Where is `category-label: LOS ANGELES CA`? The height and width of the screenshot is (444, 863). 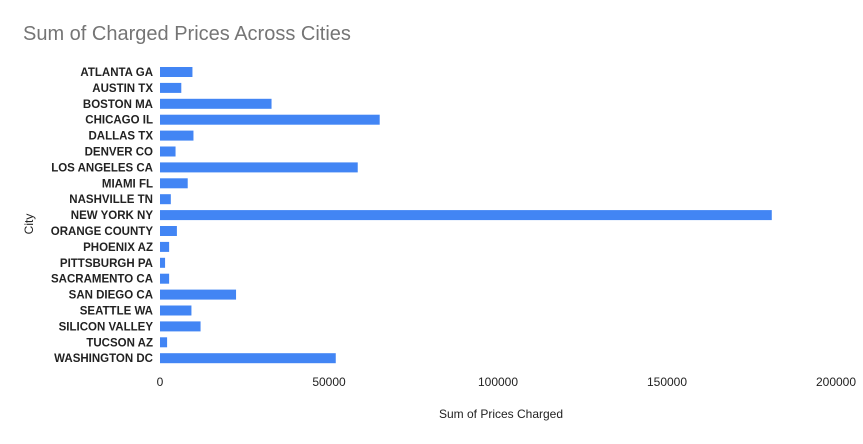
category-label: LOS ANGELES CA is located at coordinates (102, 168).